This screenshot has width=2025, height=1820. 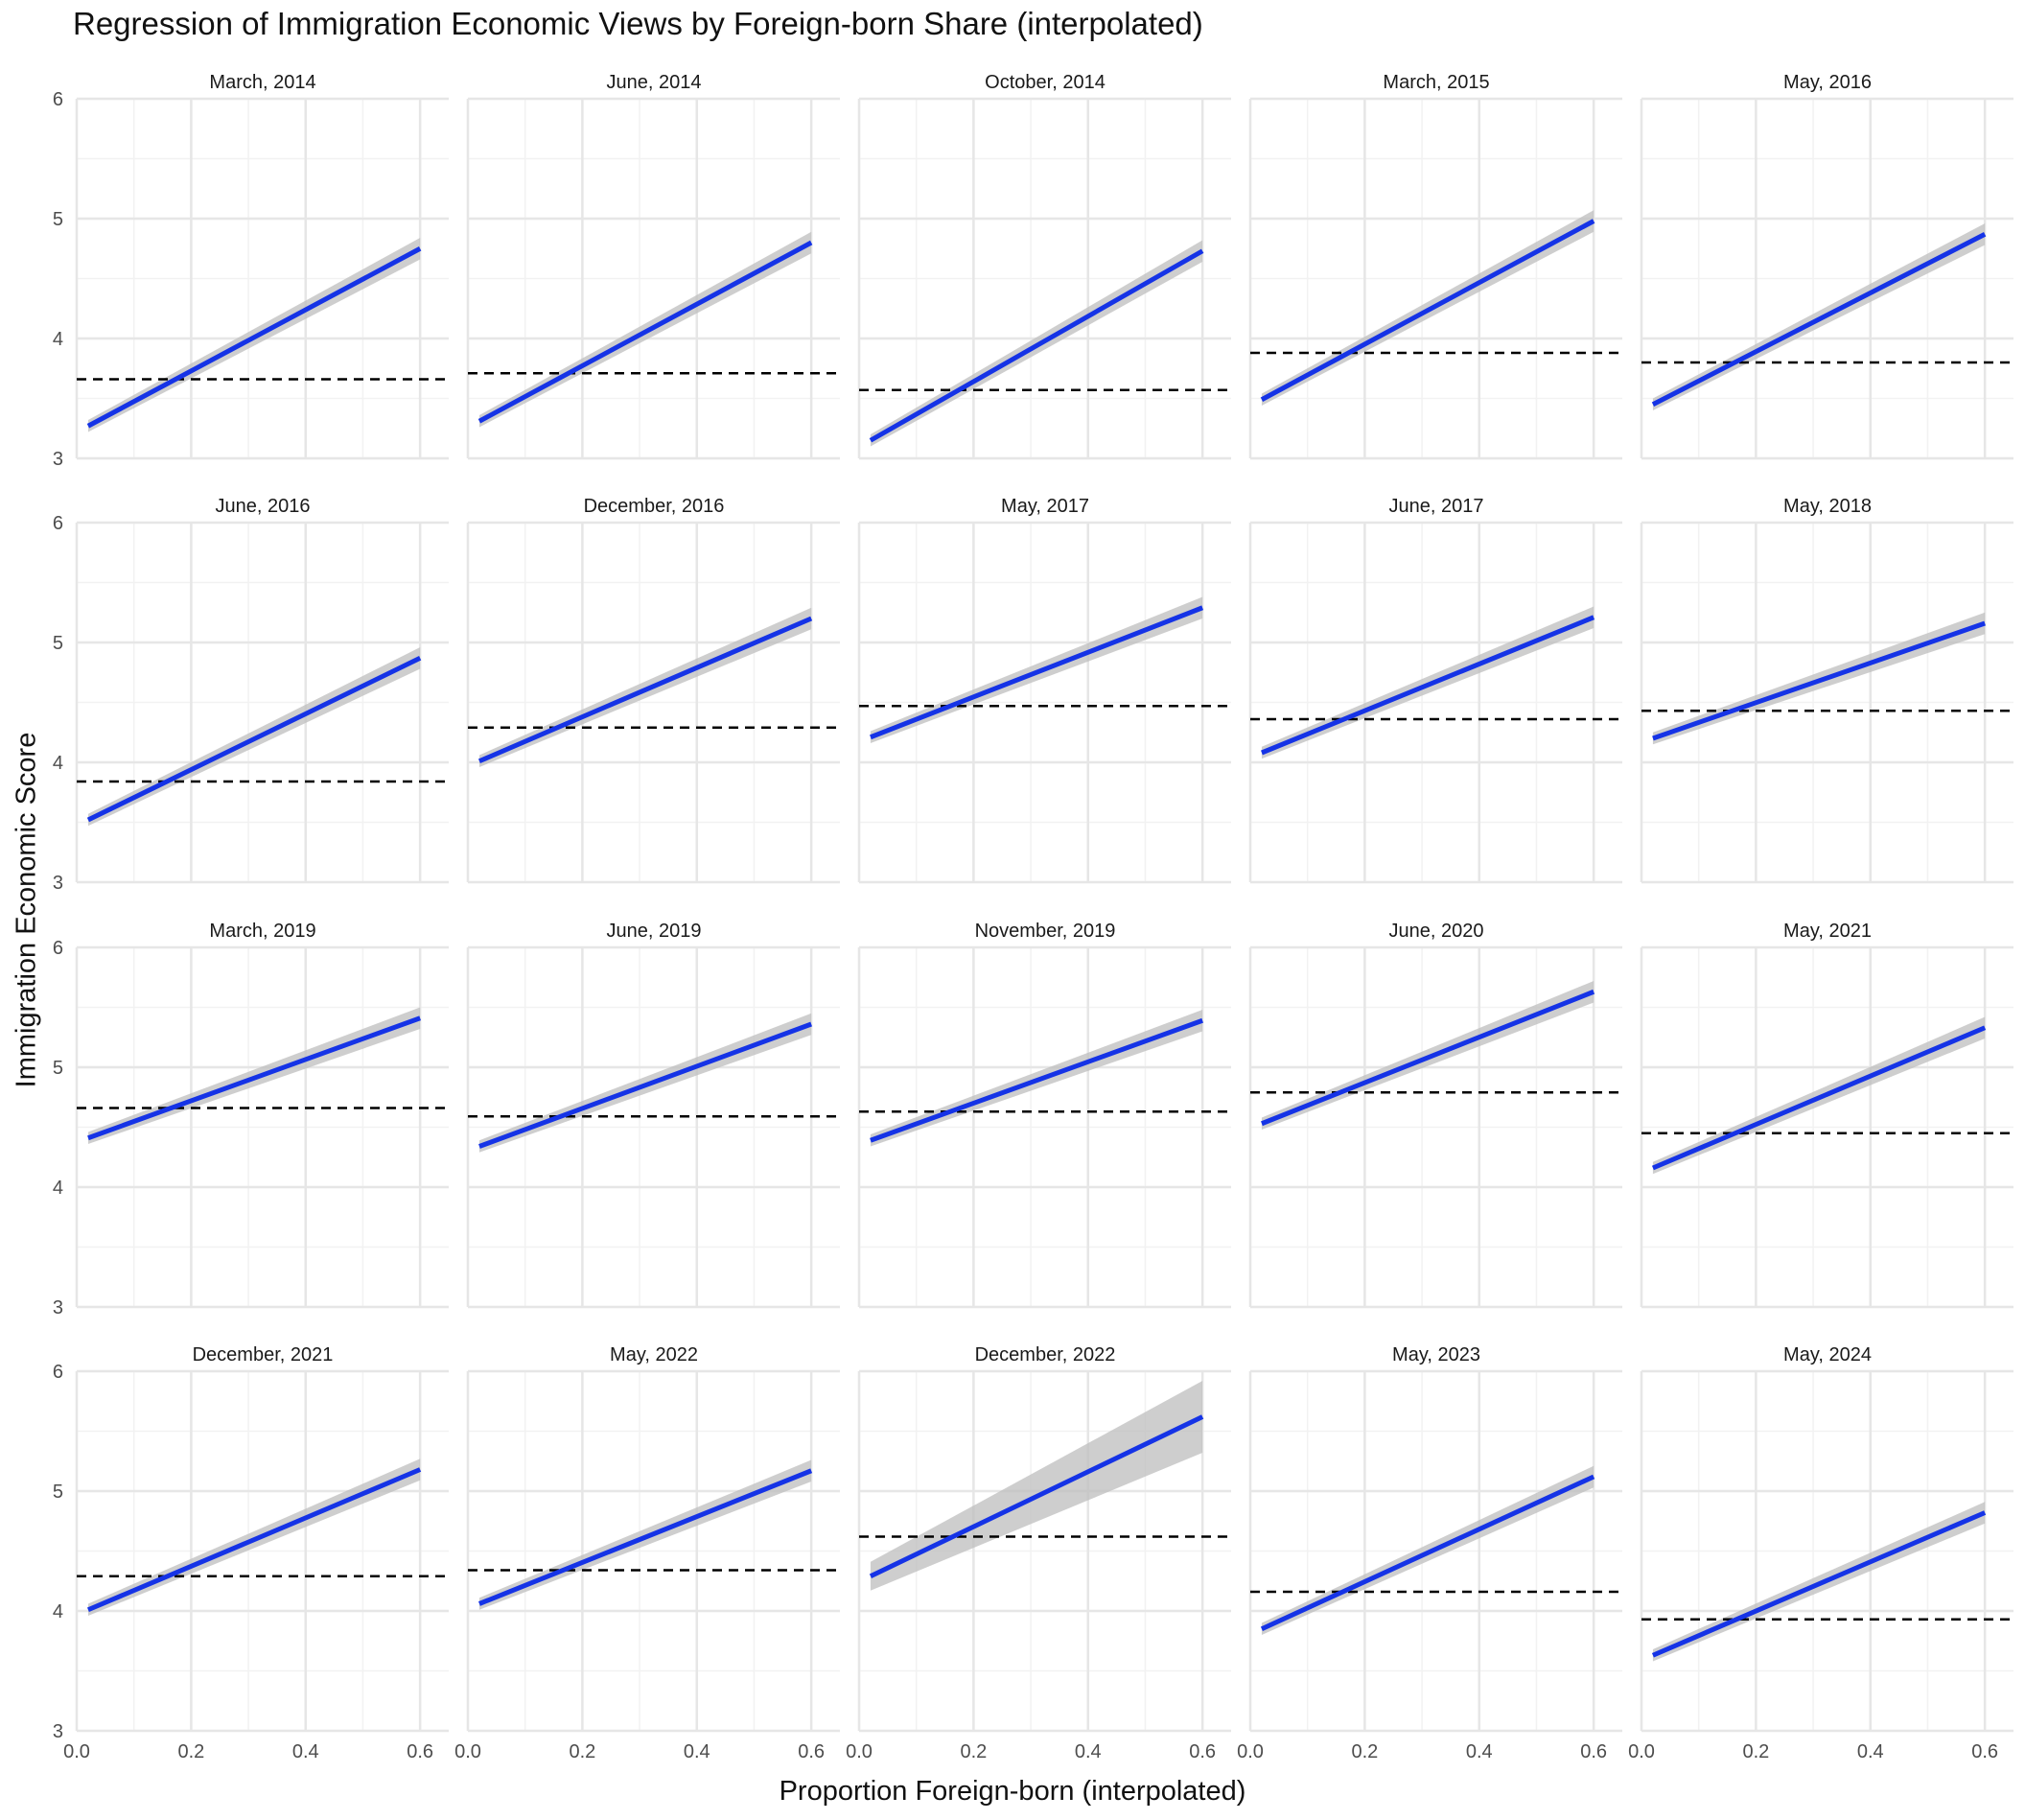 What do you see at coordinates (1827, 1354) in the screenshot?
I see `facet-label: May, 2024` at bounding box center [1827, 1354].